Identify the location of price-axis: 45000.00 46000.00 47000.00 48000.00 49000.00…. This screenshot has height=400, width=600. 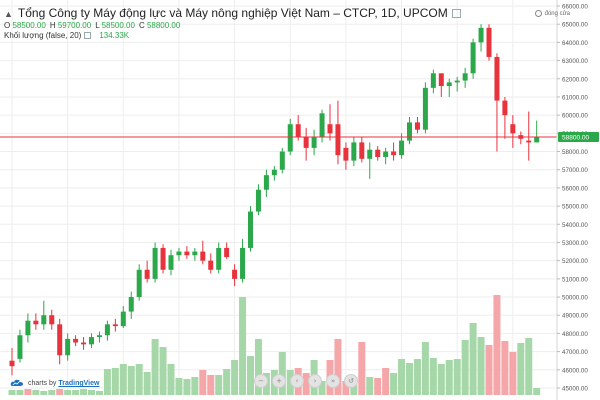
(578, 200).